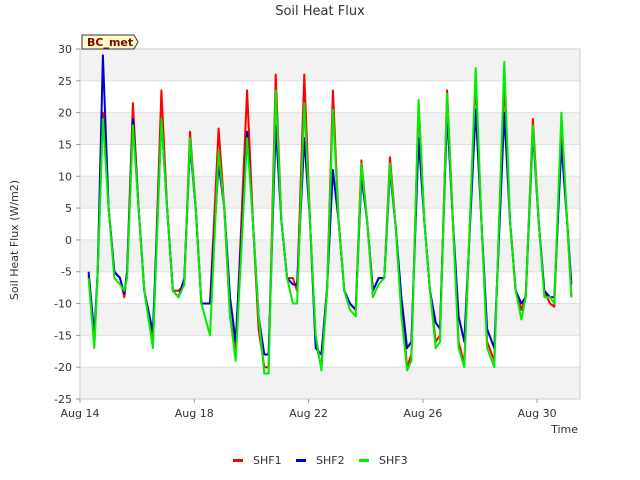 The image size is (640, 480). I want to click on y-axis-ticks: -25 -20 -15 -10 -5 0 5 10 15 20 25 30, so click(67, 224).